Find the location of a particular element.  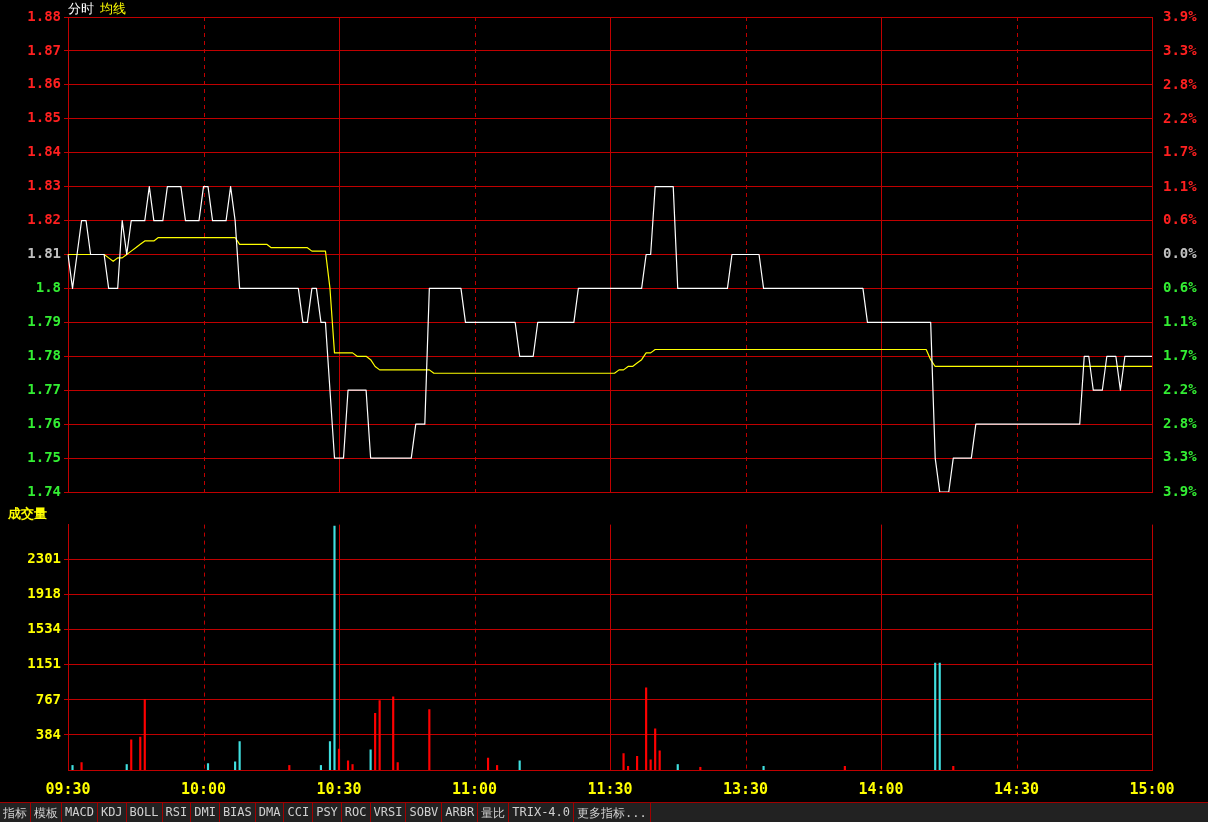

y-tick-label: 1.86 is located at coordinates (44, 83).